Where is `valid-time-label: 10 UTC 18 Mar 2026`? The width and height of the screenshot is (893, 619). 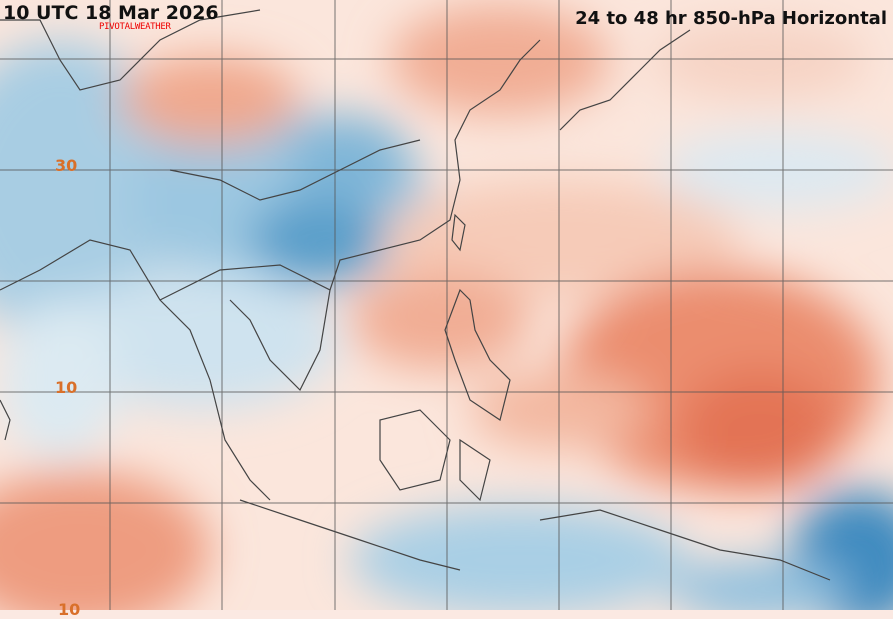 valid-time-label: 10 UTC 18 Mar 2026 is located at coordinates (111, 13).